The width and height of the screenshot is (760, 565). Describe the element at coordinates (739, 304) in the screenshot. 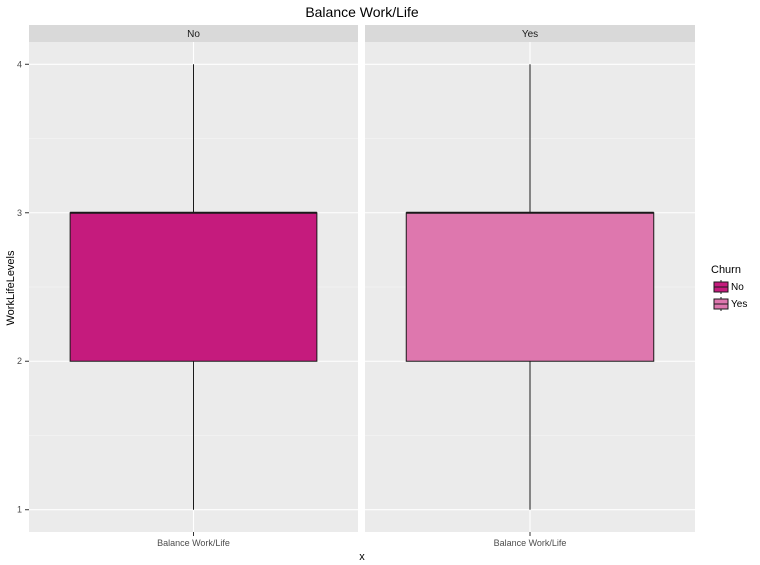

I see `legend-label: Yes` at that location.